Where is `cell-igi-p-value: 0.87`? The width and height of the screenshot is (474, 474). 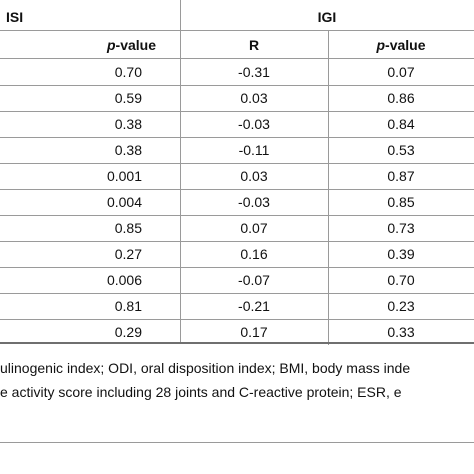 cell-igi-p-value: 0.87 is located at coordinates (401, 176).